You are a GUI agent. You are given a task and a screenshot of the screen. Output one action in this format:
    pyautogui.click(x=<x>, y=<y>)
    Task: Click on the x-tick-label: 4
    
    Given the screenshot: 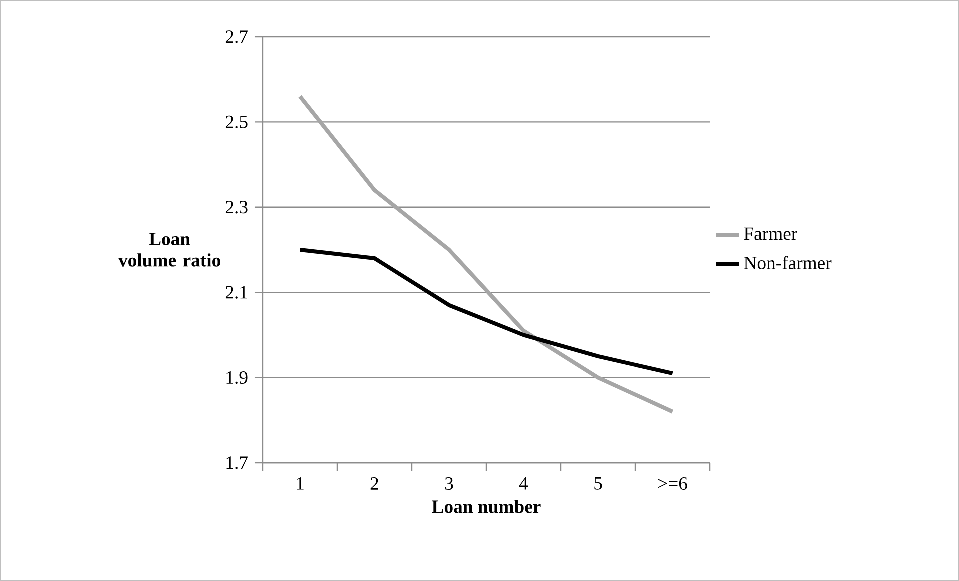 What is the action you would take?
    pyautogui.click(x=523, y=483)
    